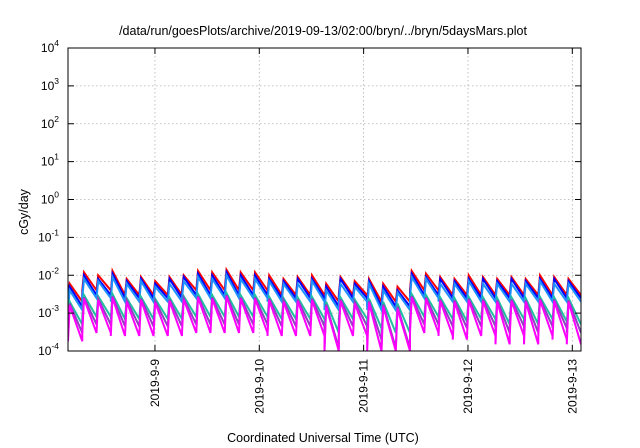  What do you see at coordinates (323, 438) in the screenshot?
I see `x-axis-label: Coordinated Universal Time (UTC)` at bounding box center [323, 438].